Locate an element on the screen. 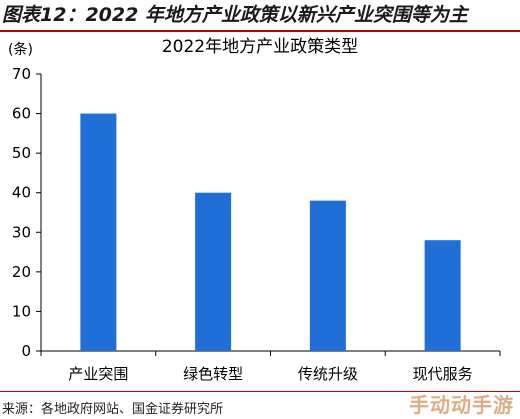 Image resolution: width=520 pixels, height=419 pixels. y-tick-label: 60 is located at coordinates (21, 114).